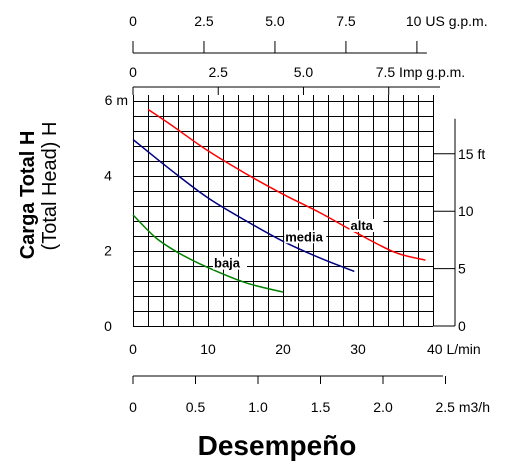  Describe the element at coordinates (243, 205) in the screenshot. I see `series-curve-media` at that location.